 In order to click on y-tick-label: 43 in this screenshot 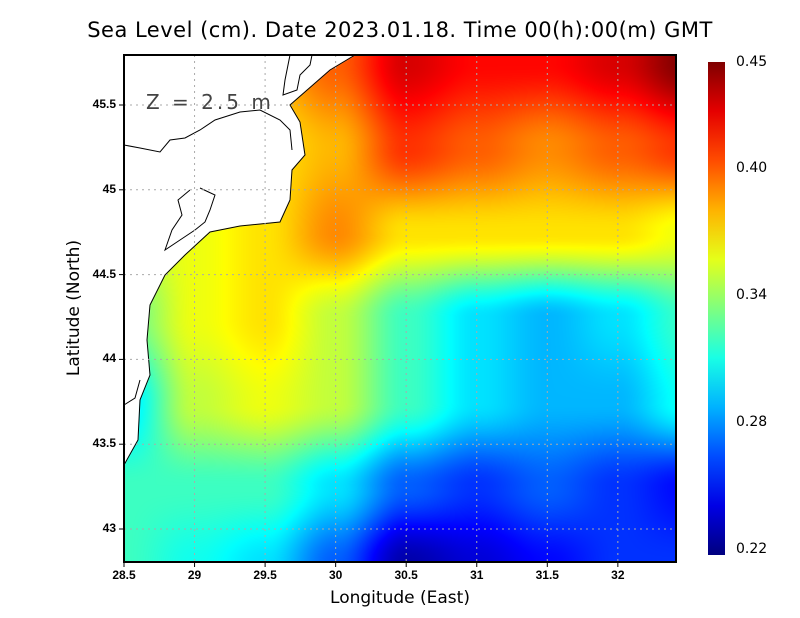, I will do `click(109, 528)`.